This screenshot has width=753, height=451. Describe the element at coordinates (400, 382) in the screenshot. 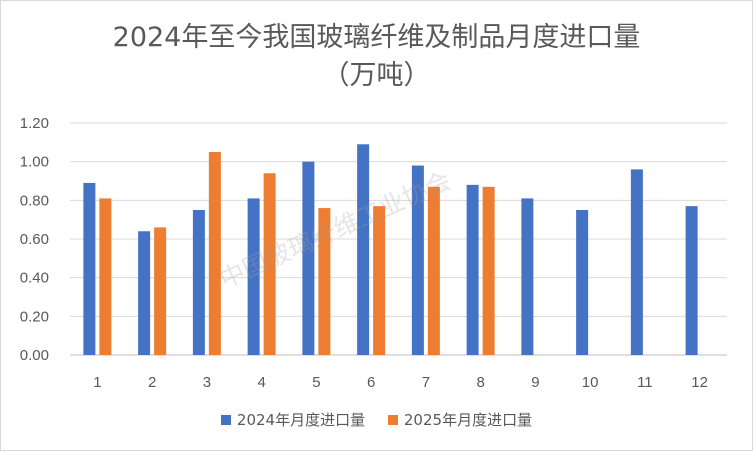

I see `x-axis-ticks: 1 2 3 4 5 6 7 8 9 10 11 12` at that location.